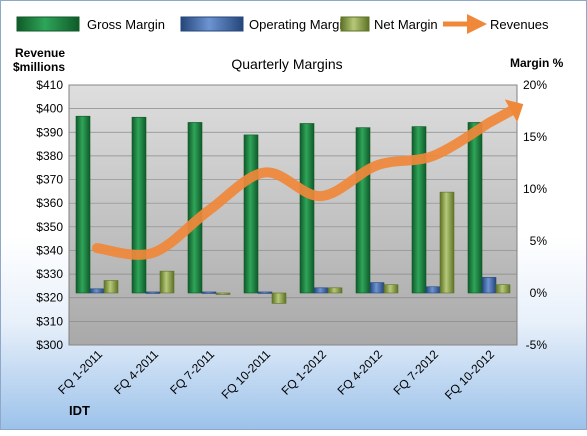  What do you see at coordinates (212, 24) in the screenshot?
I see `legend-swatch-operating-margin` at bounding box center [212, 24].